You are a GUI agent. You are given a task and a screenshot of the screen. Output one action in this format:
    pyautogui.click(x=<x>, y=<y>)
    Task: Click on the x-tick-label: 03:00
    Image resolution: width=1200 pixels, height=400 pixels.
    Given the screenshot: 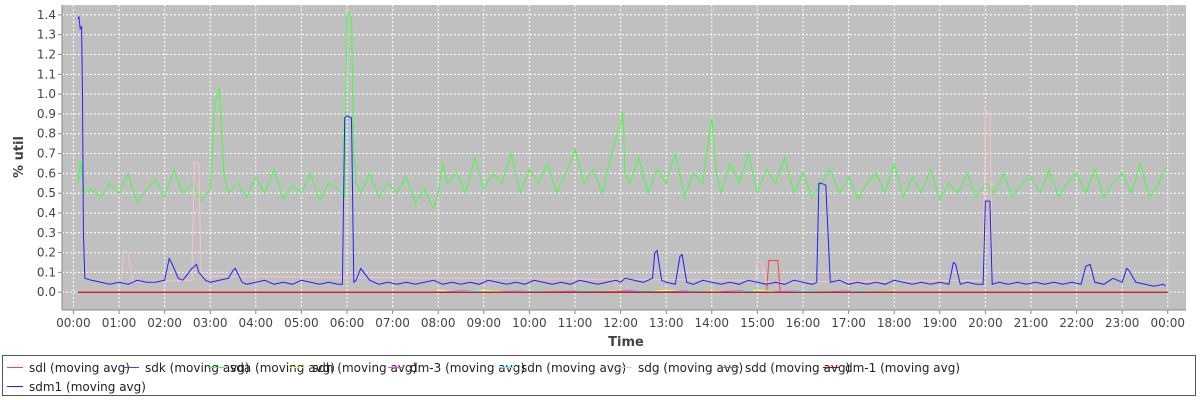 What is the action you would take?
    pyautogui.click(x=210, y=323)
    